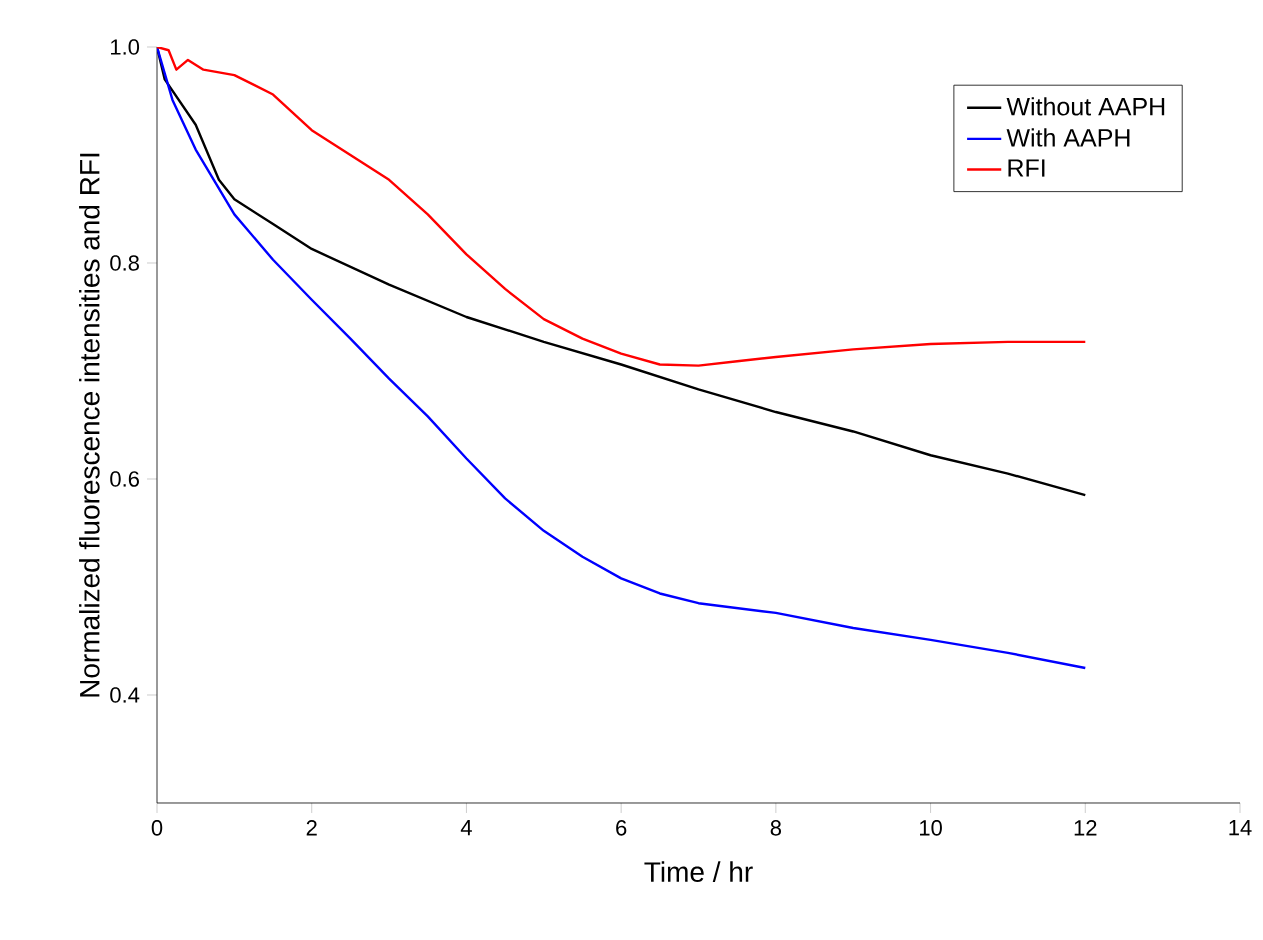 This screenshot has width=1263, height=940. I want to click on x-tick-label: 4, so click(466, 828).